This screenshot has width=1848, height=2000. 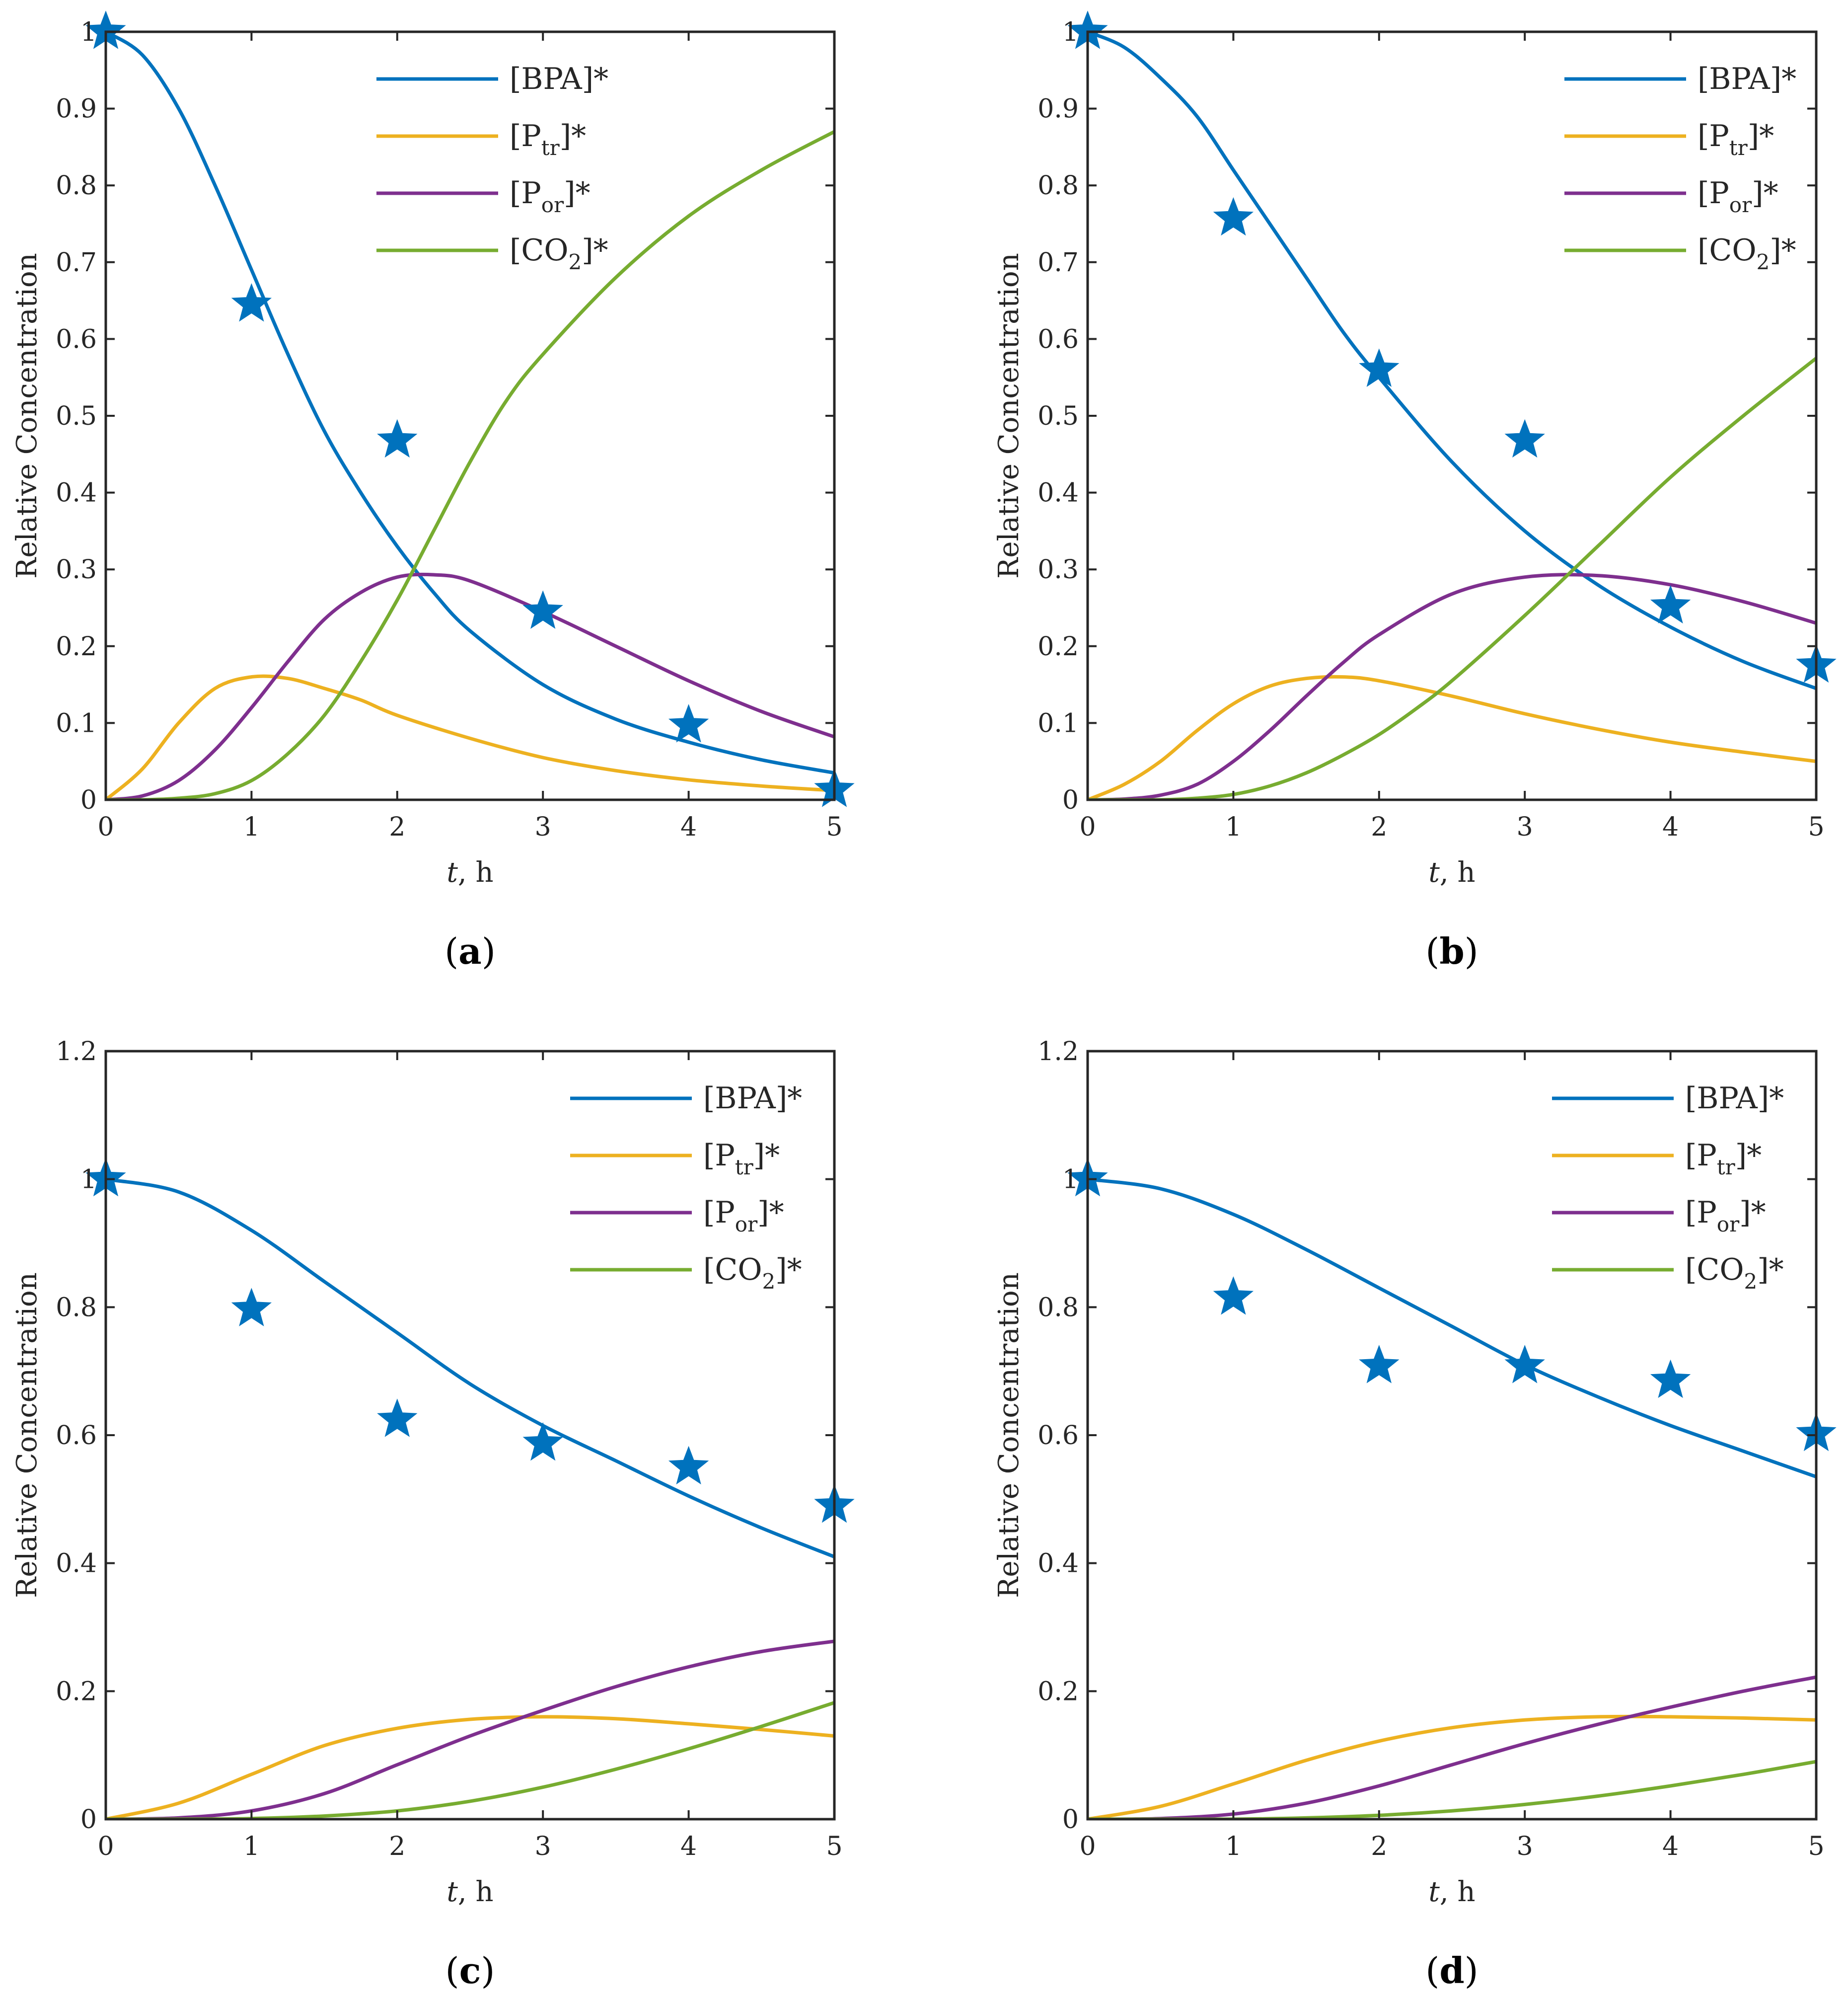 I want to click on series-lines, so click(x=1452, y=1498).